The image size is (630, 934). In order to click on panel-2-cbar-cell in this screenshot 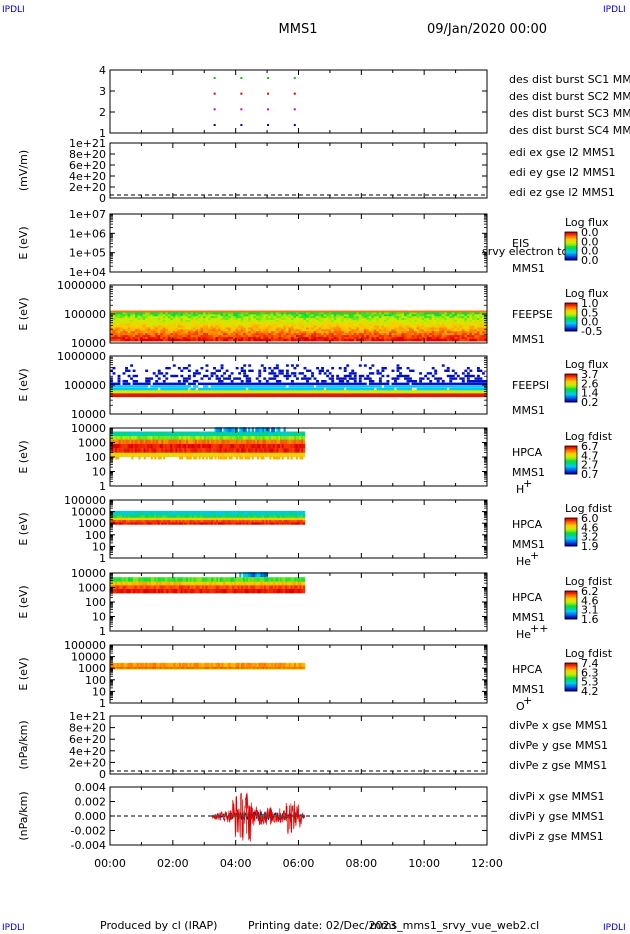, I will do `click(571, 245)`.